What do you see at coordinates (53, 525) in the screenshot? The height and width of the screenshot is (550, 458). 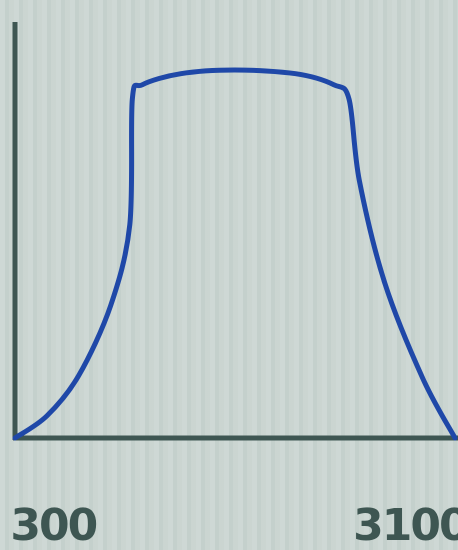 I see `x-tick-label-300: 300` at bounding box center [53, 525].